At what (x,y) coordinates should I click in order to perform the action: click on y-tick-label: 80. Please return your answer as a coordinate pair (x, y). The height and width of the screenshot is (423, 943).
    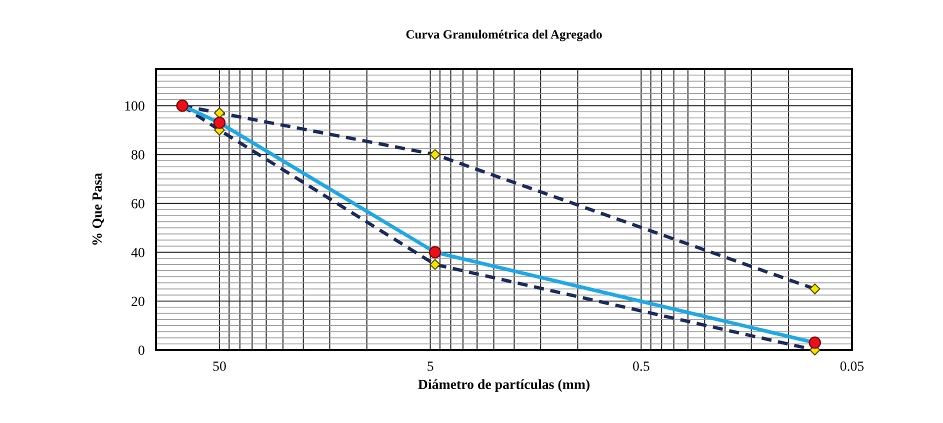
    Looking at the image, I should click on (138, 155).